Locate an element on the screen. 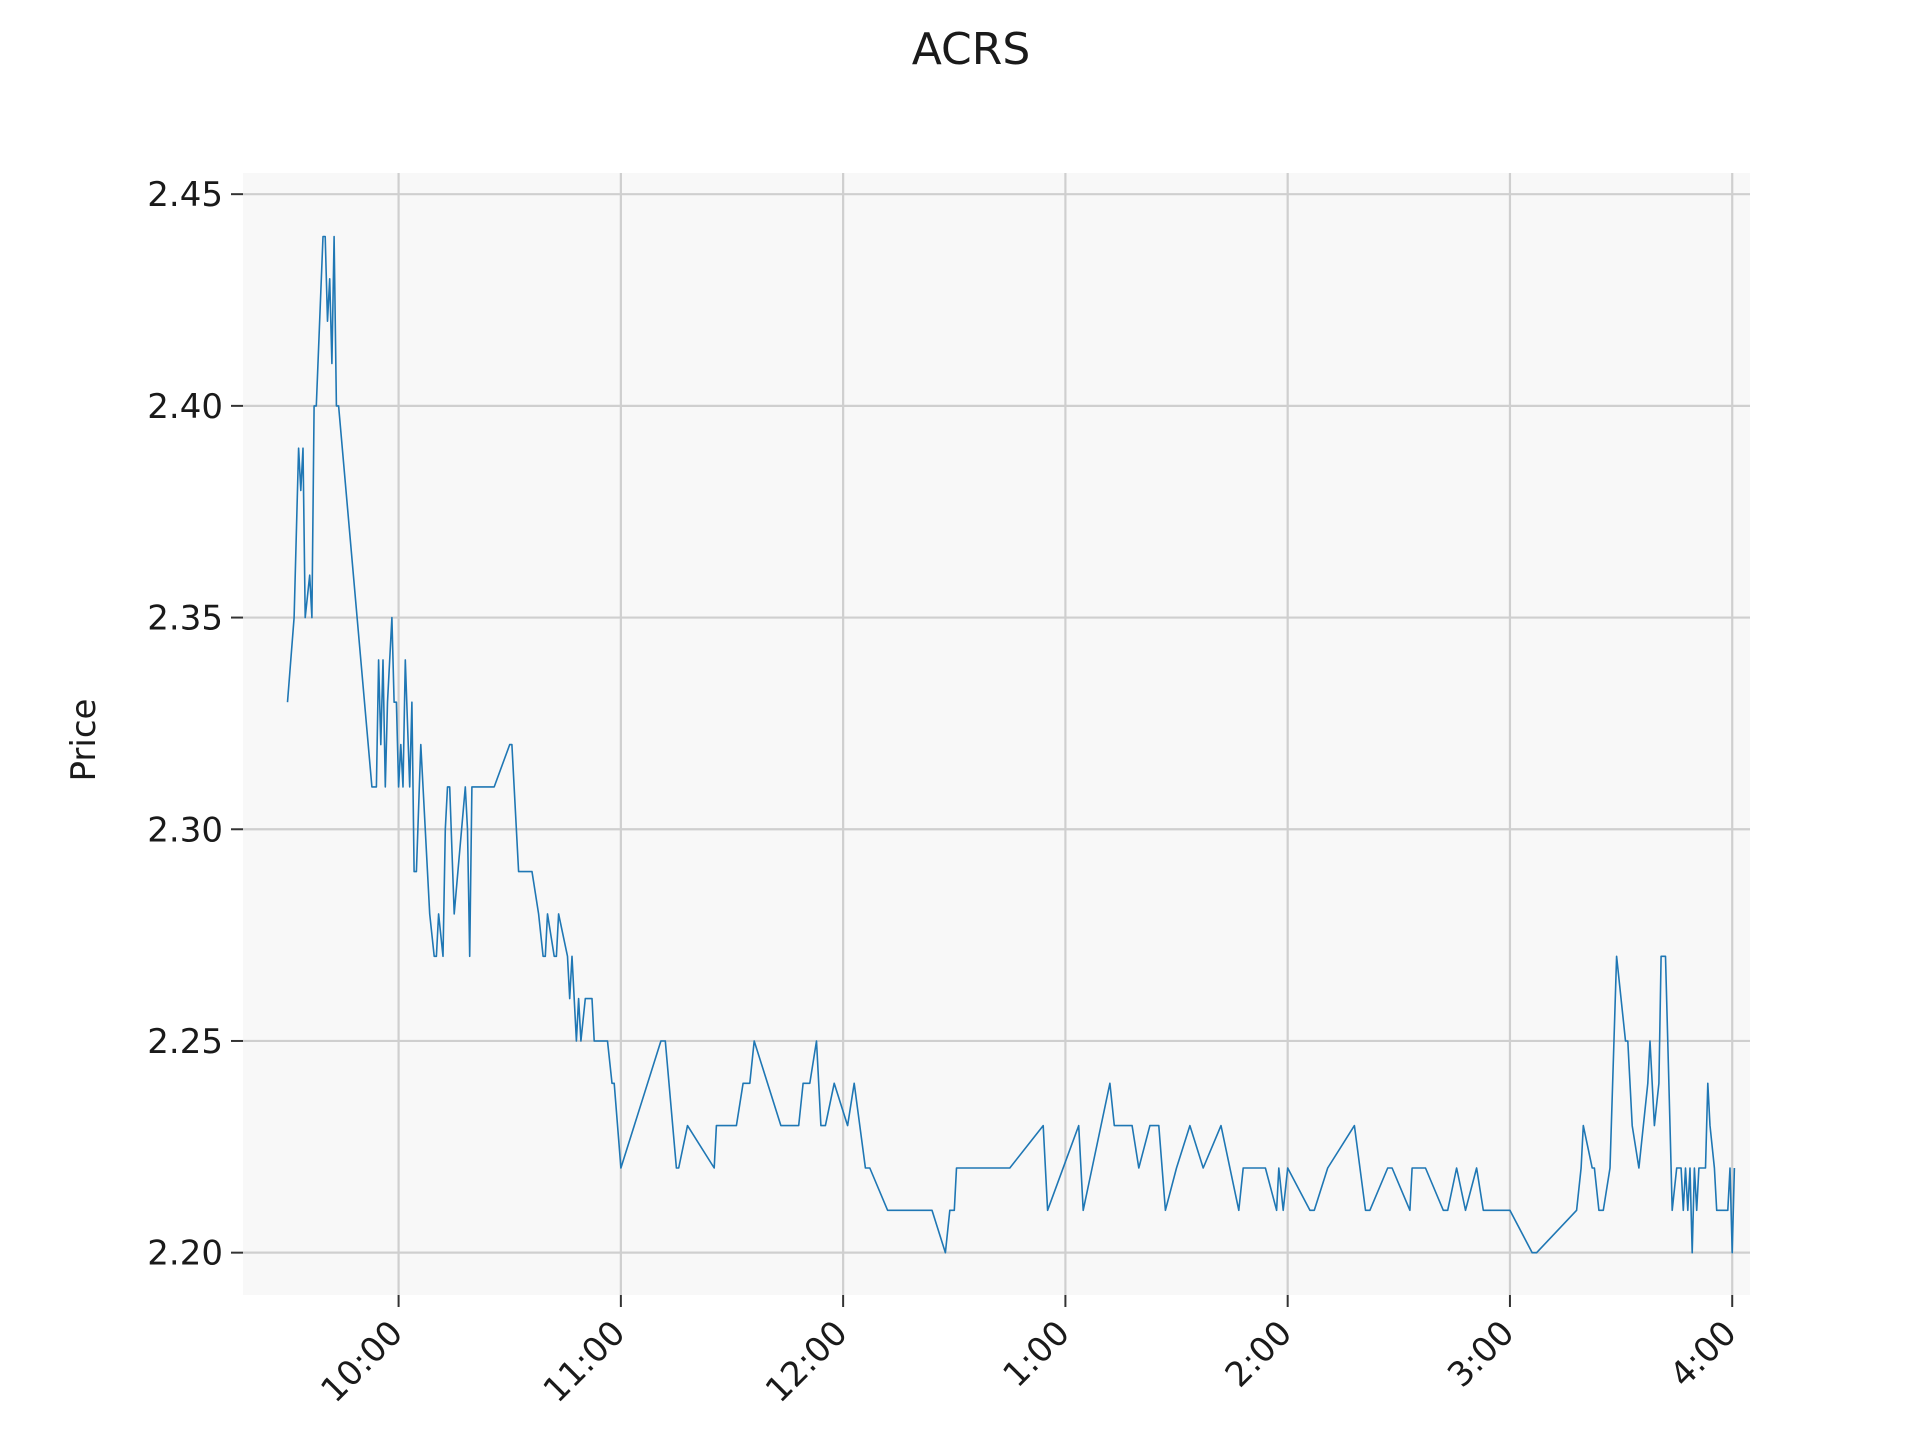  y-tick-label: 2.20 is located at coordinates (185, 1254).